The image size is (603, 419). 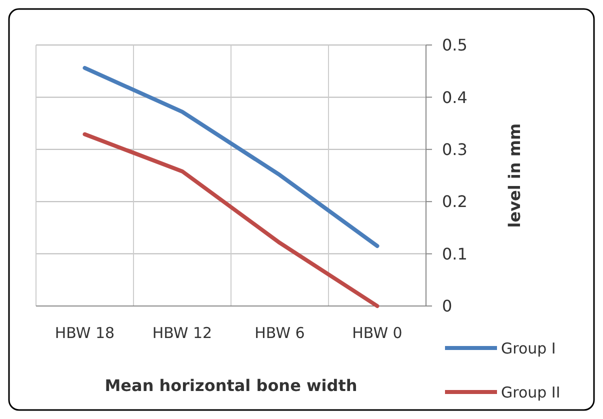 What do you see at coordinates (514, 175) in the screenshot?
I see `y-axis-title: level in mm` at bounding box center [514, 175].